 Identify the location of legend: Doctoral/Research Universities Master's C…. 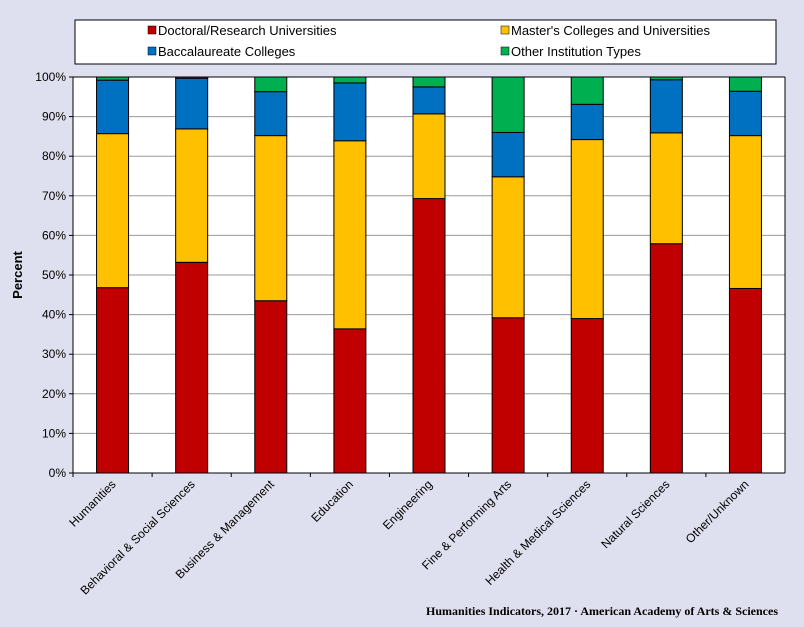
(425, 42).